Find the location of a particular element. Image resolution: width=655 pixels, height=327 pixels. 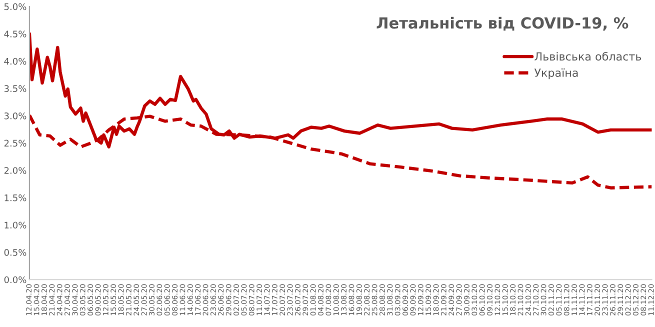

y-tick-label: 2.0% is located at coordinates (15, 170).